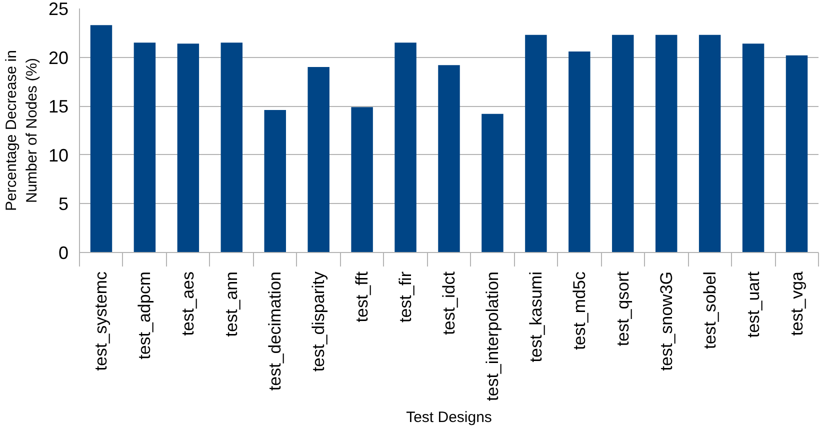 This screenshot has height=428, width=820. What do you see at coordinates (58, 106) in the screenshot?
I see `y-tick-label: 15` at bounding box center [58, 106].